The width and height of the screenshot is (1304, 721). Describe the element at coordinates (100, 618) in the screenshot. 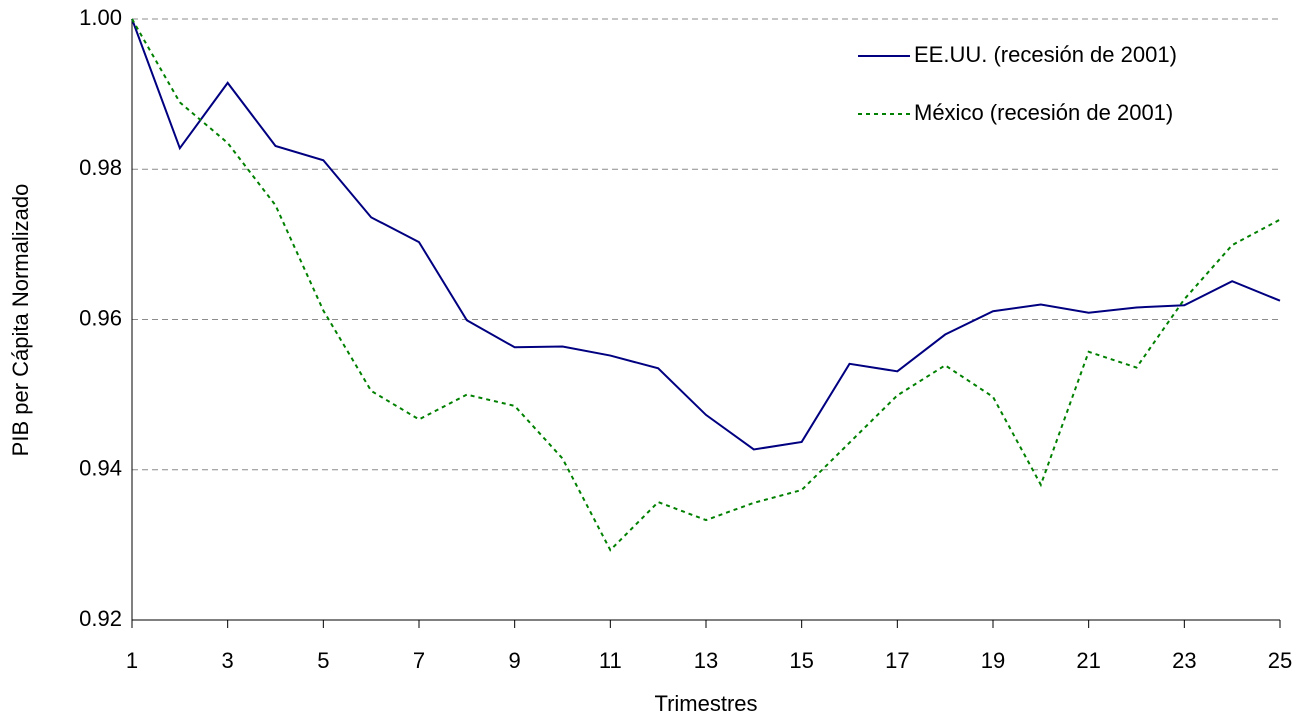

I see `y-tick-label: 0.92` at that location.